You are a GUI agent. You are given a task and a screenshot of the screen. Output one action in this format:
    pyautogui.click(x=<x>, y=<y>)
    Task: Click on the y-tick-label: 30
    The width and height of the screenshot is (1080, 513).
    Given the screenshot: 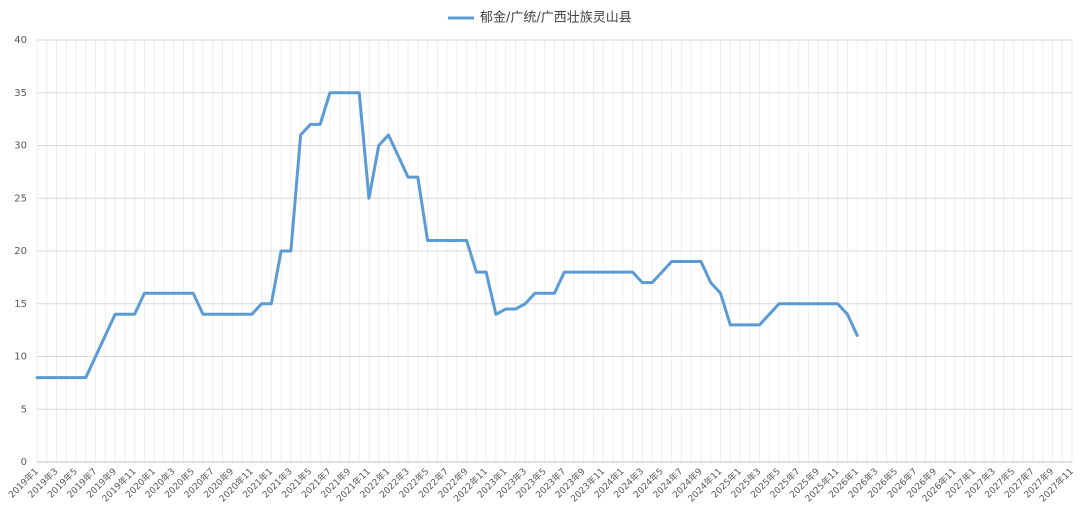 What is the action you would take?
    pyautogui.click(x=20, y=146)
    